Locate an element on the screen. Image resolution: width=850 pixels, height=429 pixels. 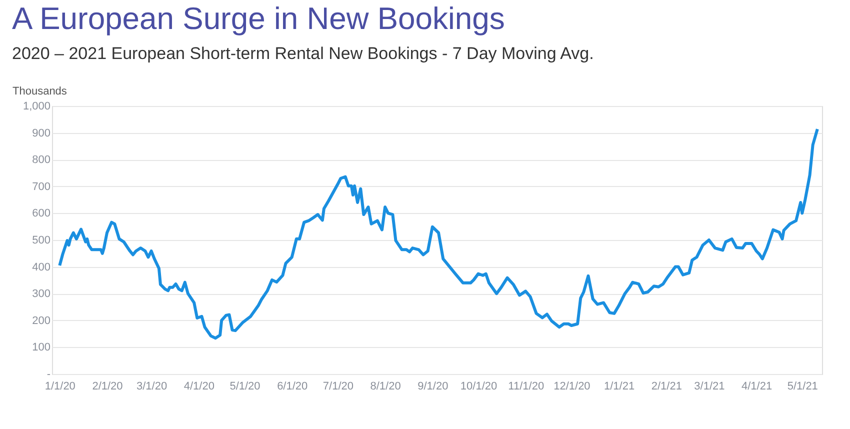
y-tick-label: 500 is located at coordinates (41, 240).